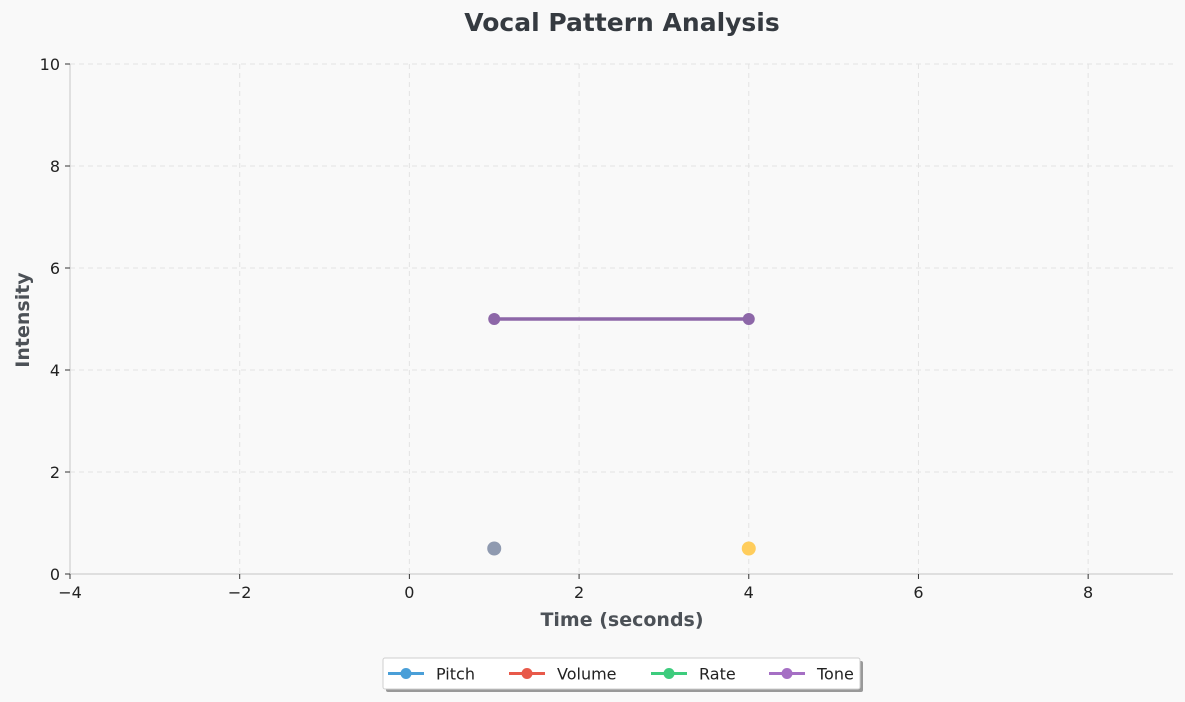  Describe the element at coordinates (55, 472) in the screenshot. I see `y-tick-label: 2` at that location.